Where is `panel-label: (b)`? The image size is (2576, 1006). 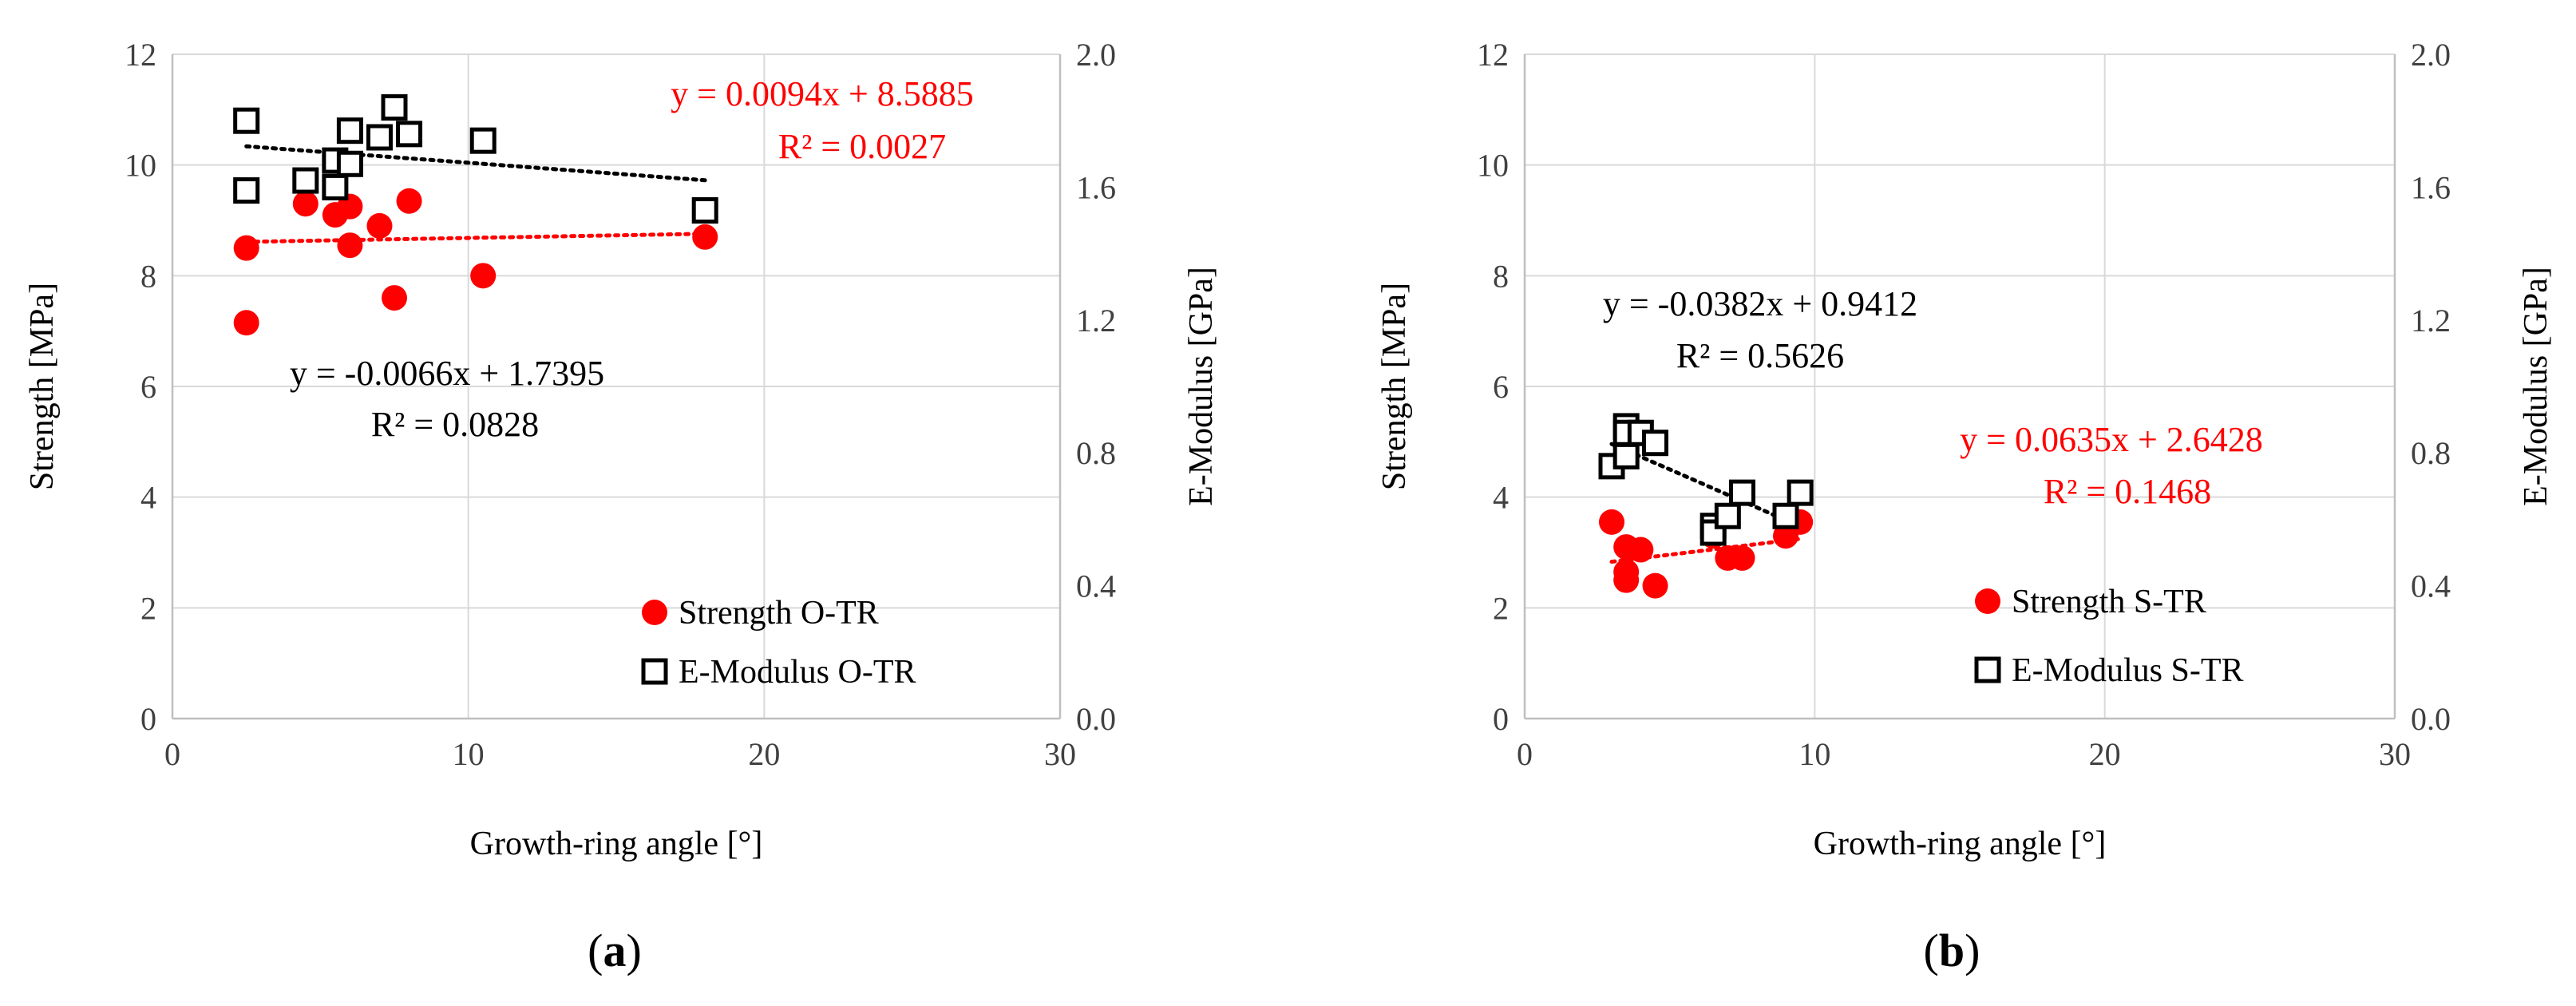
panel-label: (b) is located at coordinates (1952, 951).